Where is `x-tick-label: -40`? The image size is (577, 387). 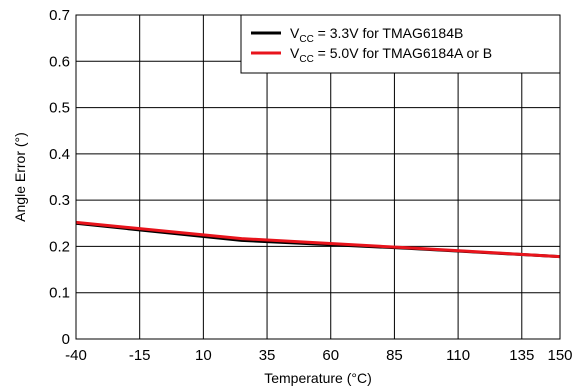
x-tick-label: -40 is located at coordinates (76, 355).